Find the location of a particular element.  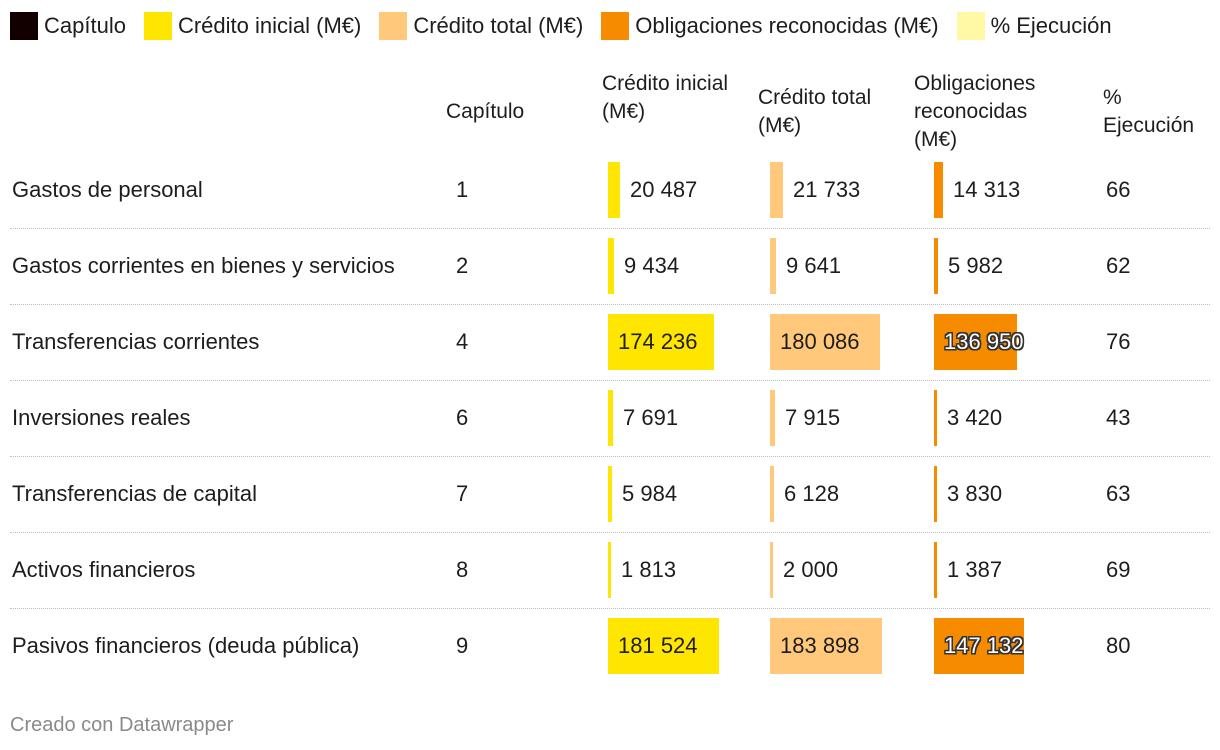

legend-swatch-credito-total is located at coordinates (393, 26).